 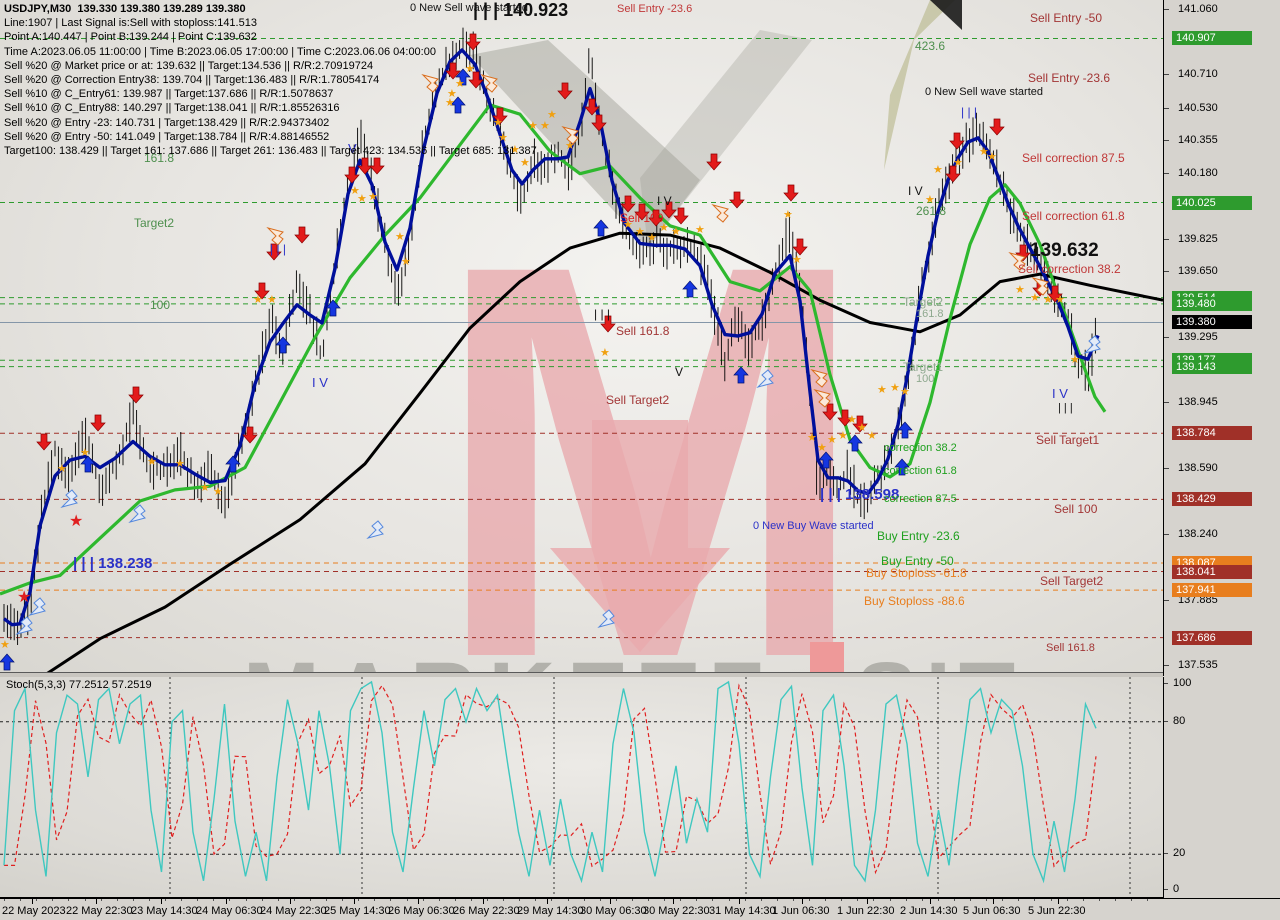 I want to click on price-tick: 141.060, so click(x=1222, y=10).